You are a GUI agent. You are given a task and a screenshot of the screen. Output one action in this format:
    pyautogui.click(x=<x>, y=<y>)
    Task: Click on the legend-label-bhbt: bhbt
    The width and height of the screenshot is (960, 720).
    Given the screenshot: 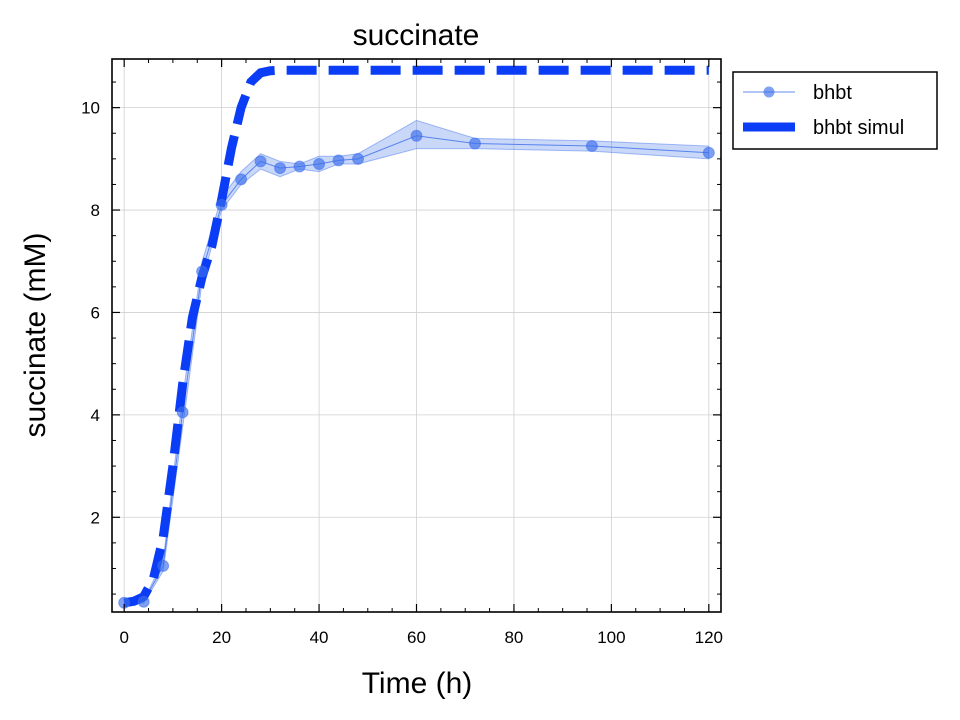 What is the action you would take?
    pyautogui.click(x=832, y=93)
    